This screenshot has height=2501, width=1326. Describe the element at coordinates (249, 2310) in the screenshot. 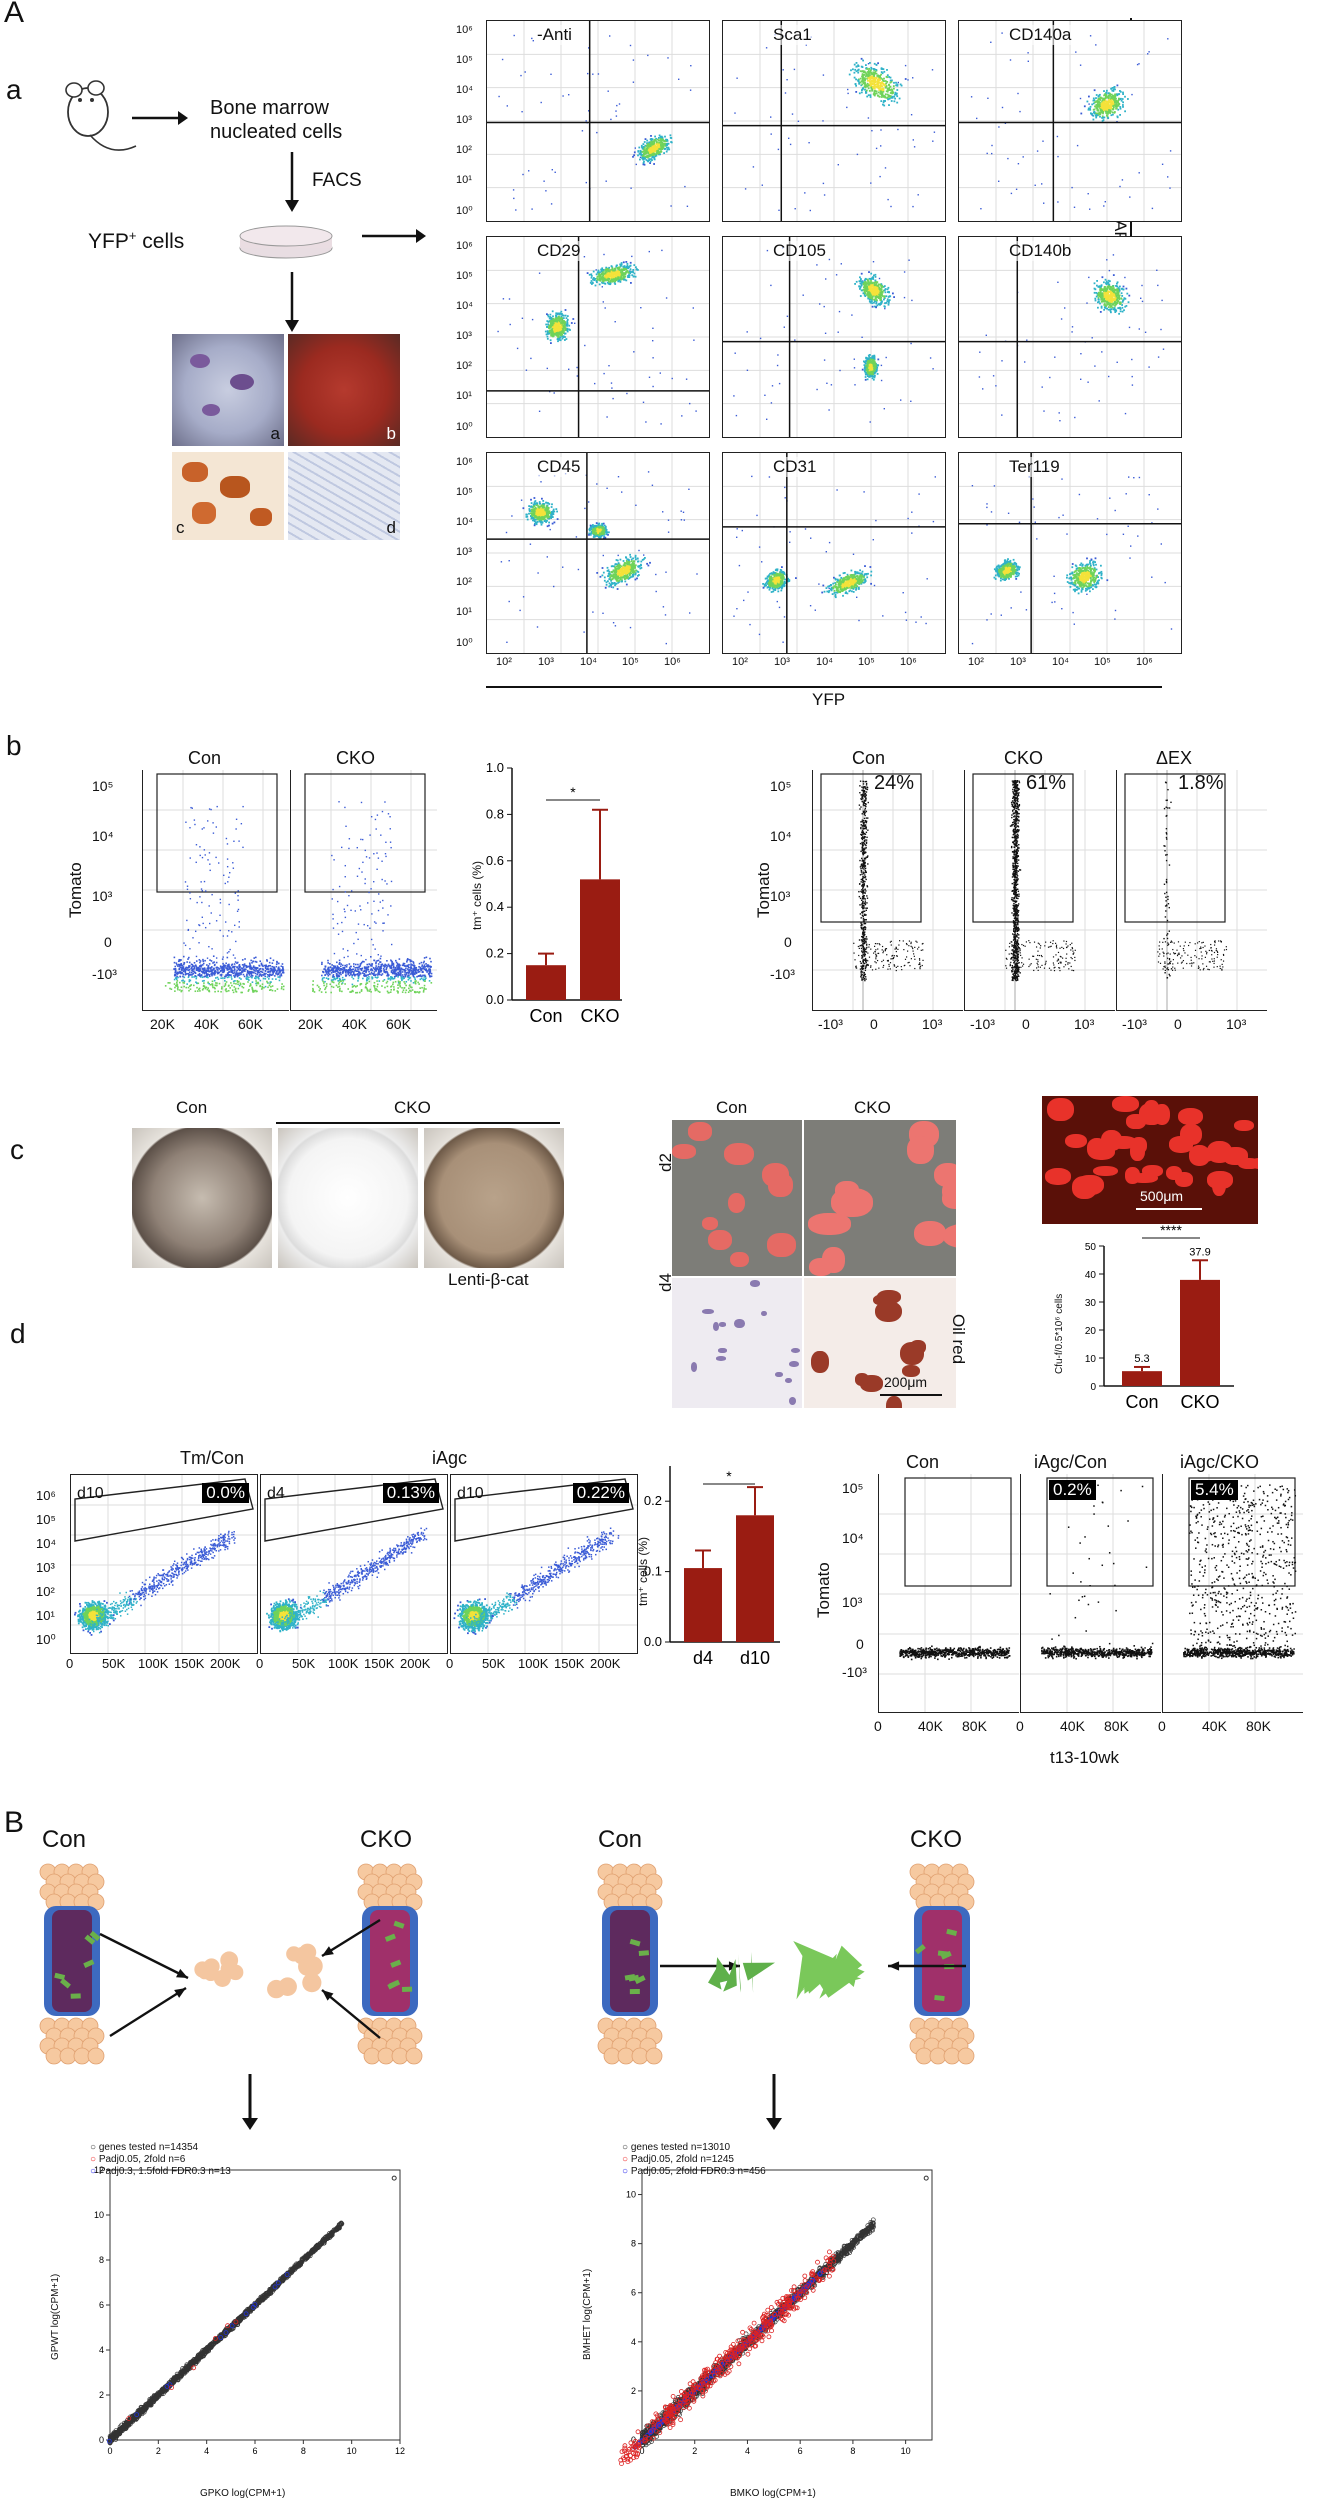

I see `scatter-left: 0 2 4 6 8 10 12 12 10 8 6 4 2 0` at that location.